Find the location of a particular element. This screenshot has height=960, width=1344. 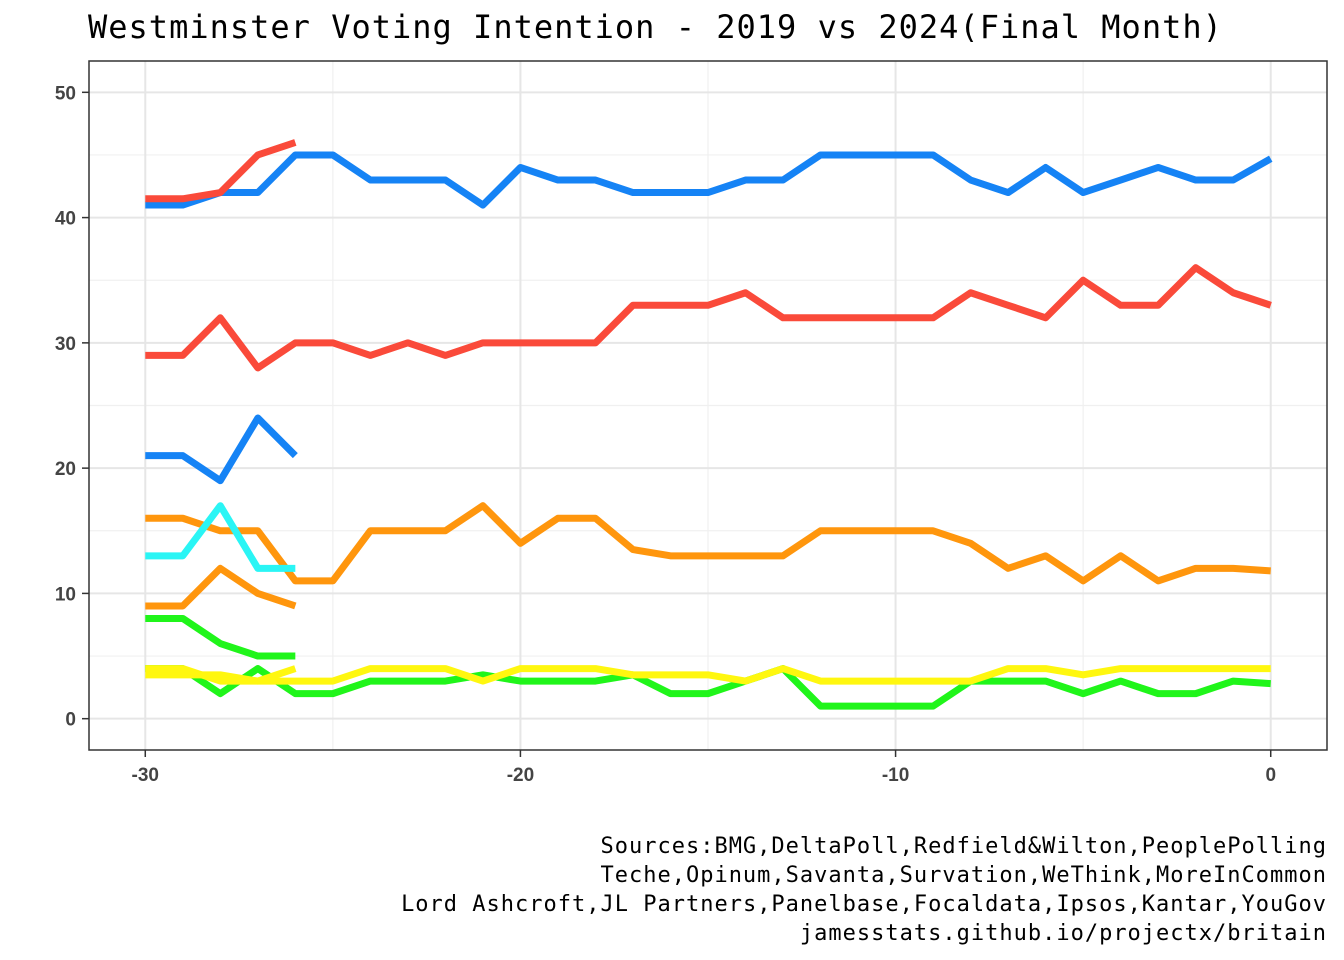

x-tick-label: -30 is located at coordinates (145, 775).